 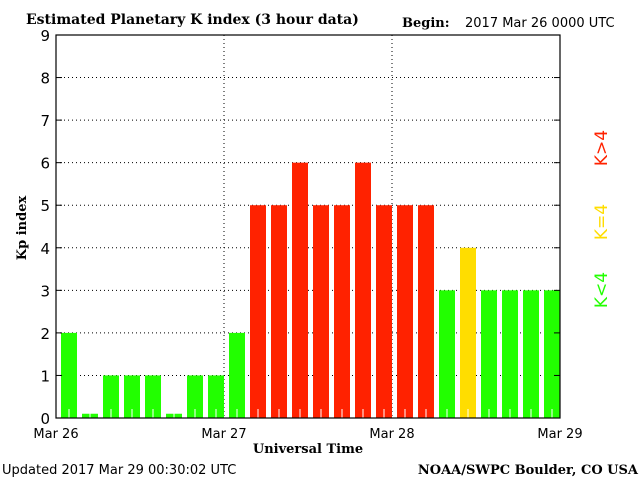 What do you see at coordinates (119, 470) in the screenshot?
I see `updated-text: Updated 2017 Mar 29 00:30:02 UTC` at bounding box center [119, 470].